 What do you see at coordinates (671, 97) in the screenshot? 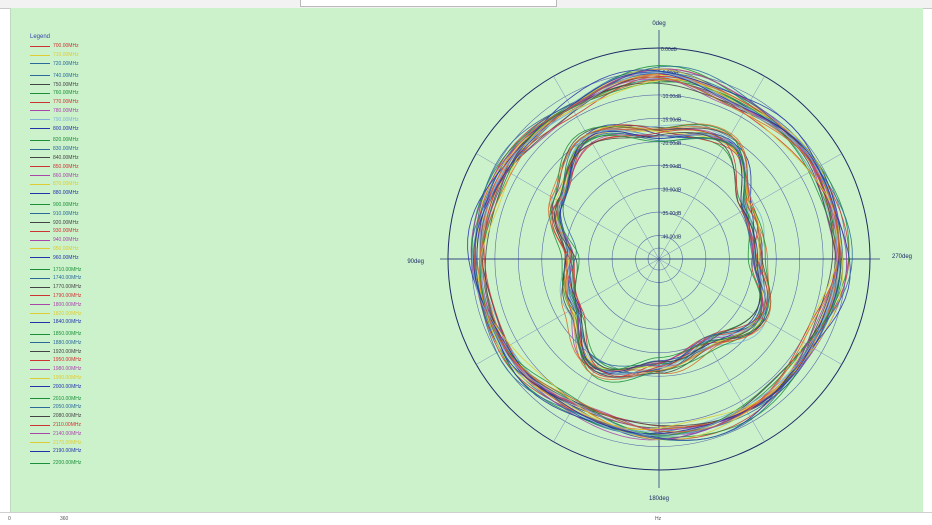
I see `radial-tick-label: -10.00dB` at bounding box center [671, 97].